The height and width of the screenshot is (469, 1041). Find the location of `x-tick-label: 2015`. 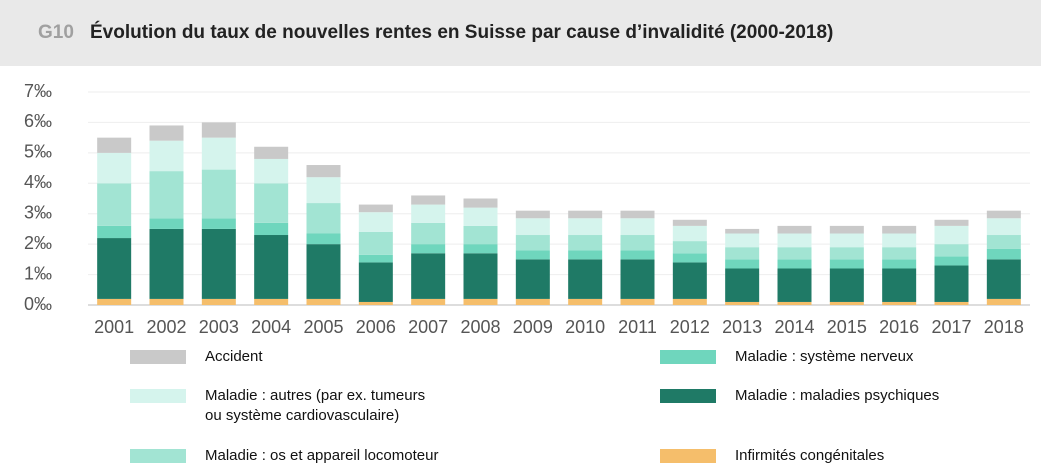

x-tick-label: 2015 is located at coordinates (847, 327).